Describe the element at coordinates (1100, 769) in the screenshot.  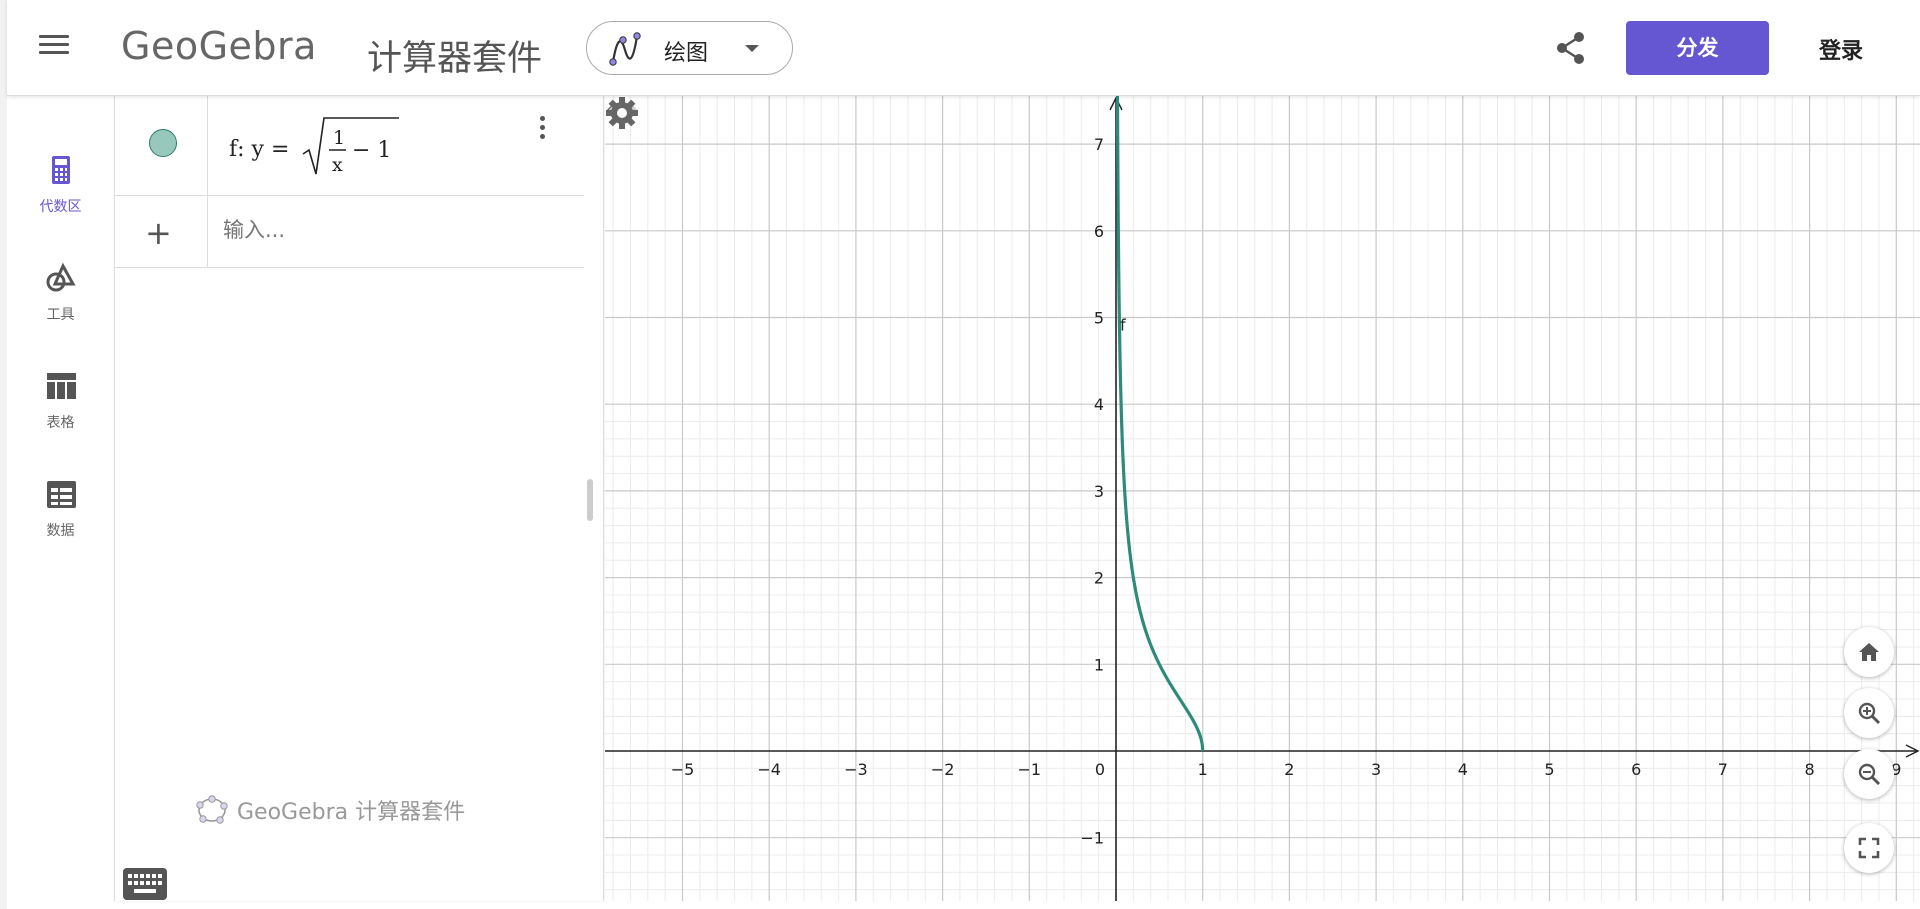
I see `origin-label: 0` at that location.